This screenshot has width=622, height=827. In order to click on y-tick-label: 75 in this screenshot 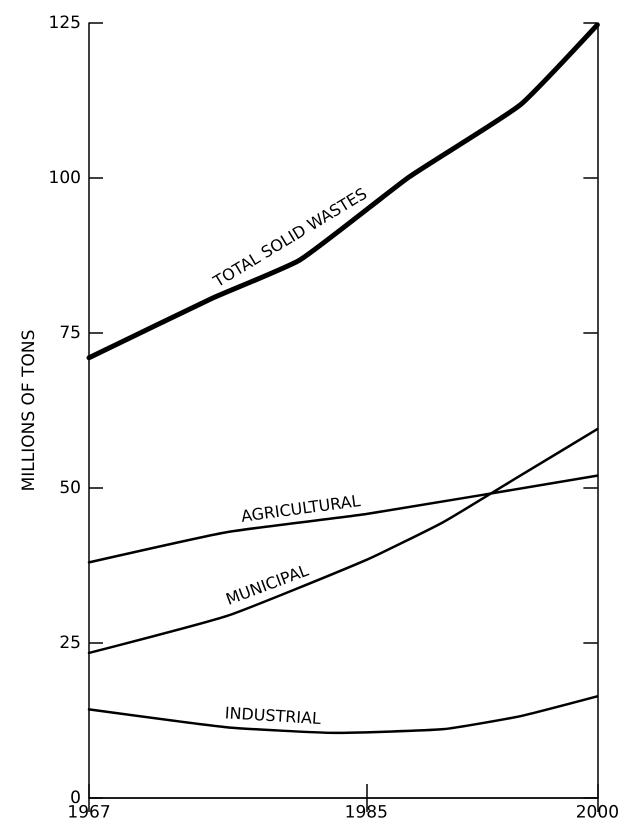, I will do `click(70, 333)`.